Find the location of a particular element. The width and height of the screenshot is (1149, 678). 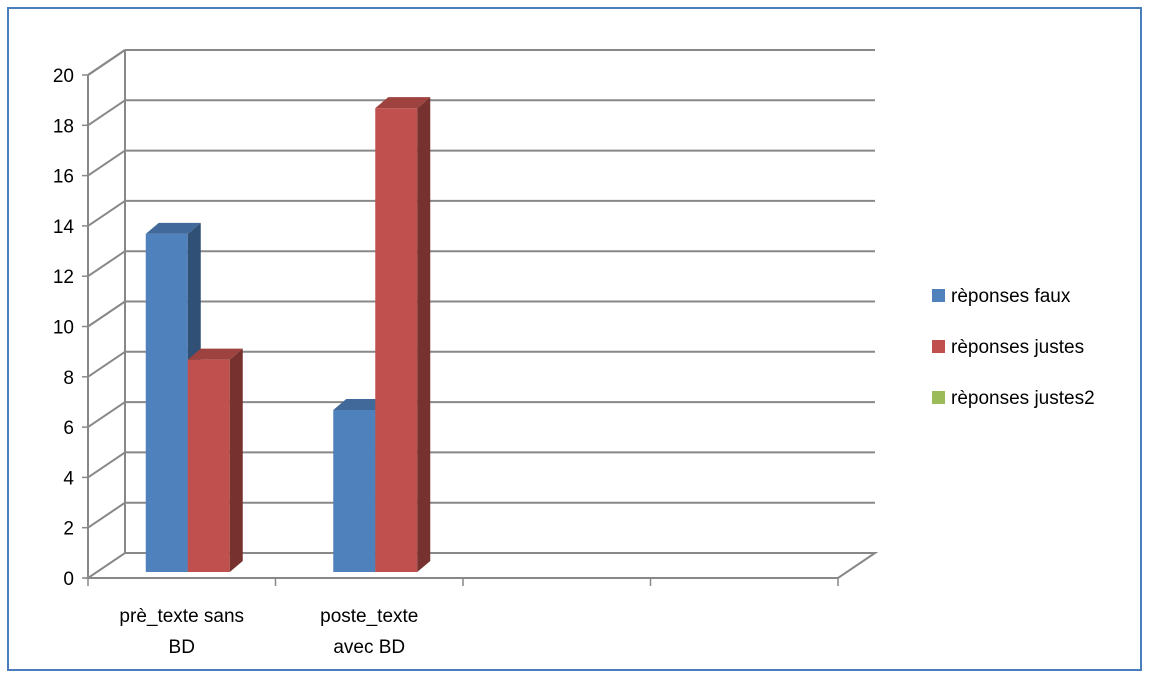

x-category-label: avec BD is located at coordinates (369, 647).